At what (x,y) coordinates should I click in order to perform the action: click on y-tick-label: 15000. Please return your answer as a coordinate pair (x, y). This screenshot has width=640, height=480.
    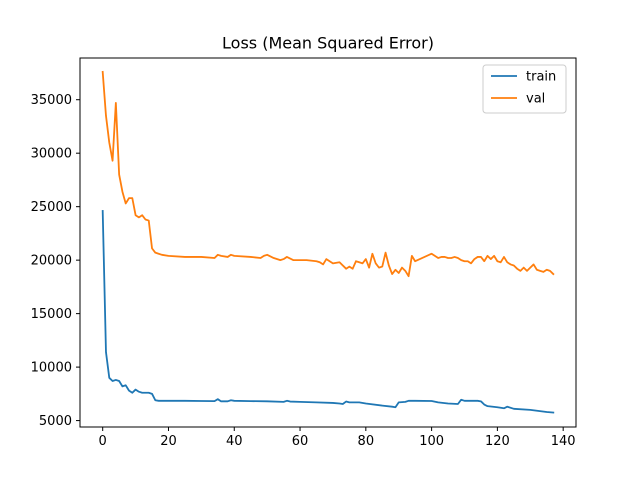
    Looking at the image, I should click on (51, 314).